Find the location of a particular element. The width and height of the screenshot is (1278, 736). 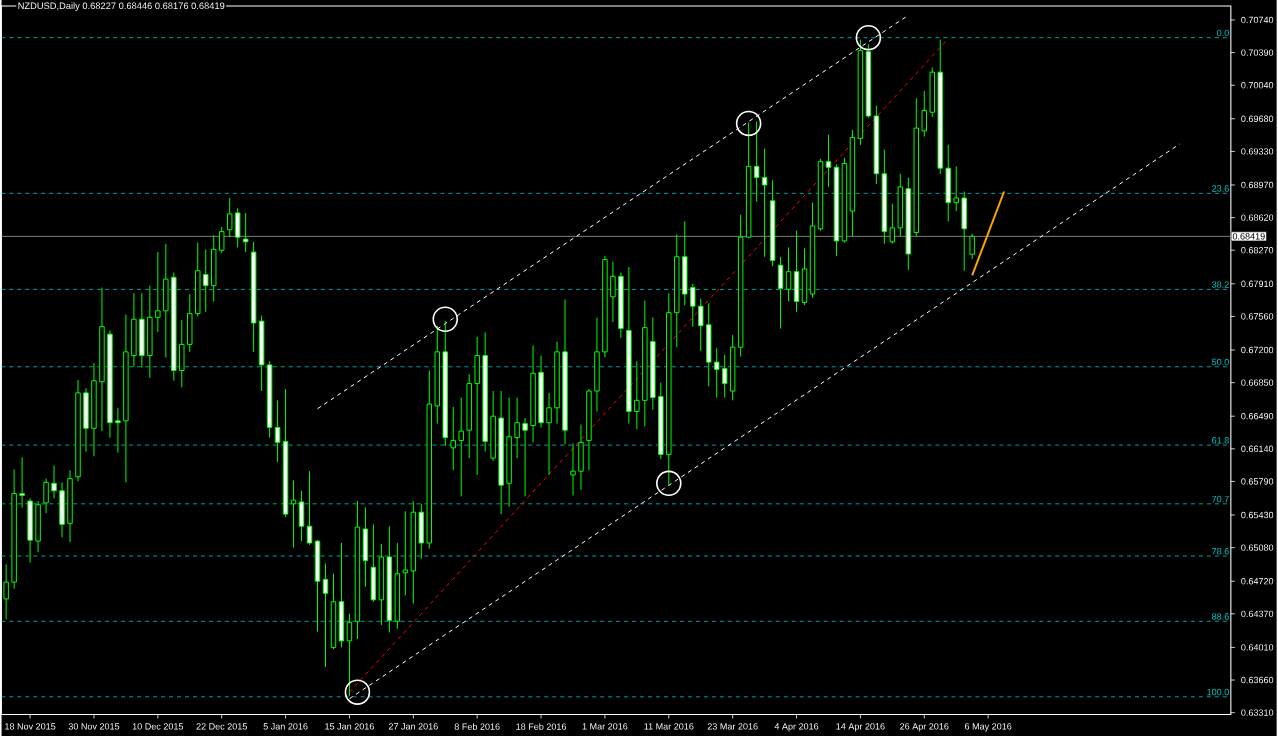

annotation: 70.7 is located at coordinates (1220, 498).